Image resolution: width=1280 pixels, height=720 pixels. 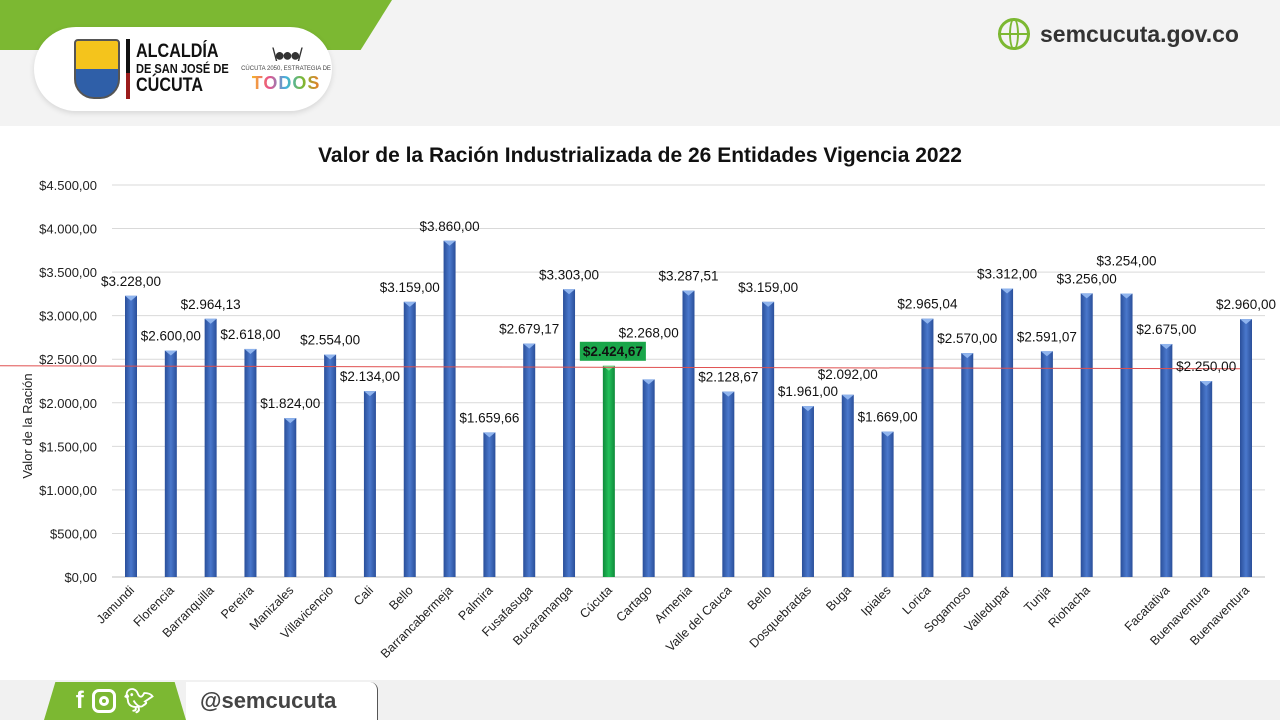 What do you see at coordinates (363, 595) in the screenshot?
I see `x-tick-label: Cali` at bounding box center [363, 595].